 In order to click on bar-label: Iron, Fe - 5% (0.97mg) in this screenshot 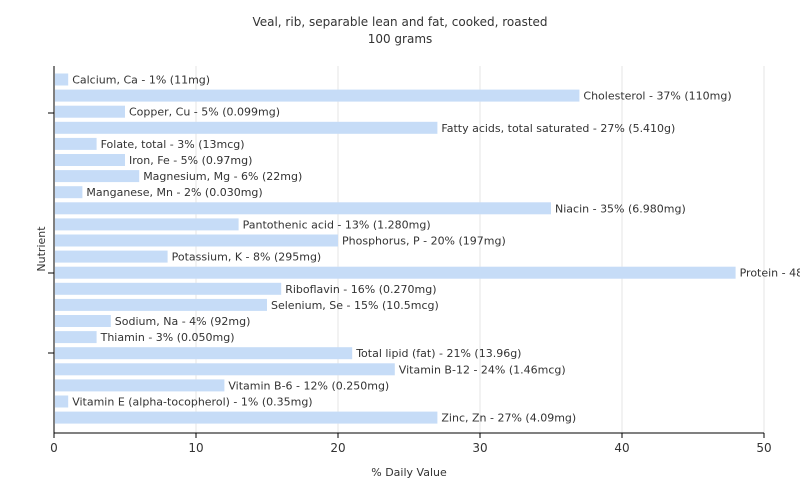, I will do `click(190, 160)`.